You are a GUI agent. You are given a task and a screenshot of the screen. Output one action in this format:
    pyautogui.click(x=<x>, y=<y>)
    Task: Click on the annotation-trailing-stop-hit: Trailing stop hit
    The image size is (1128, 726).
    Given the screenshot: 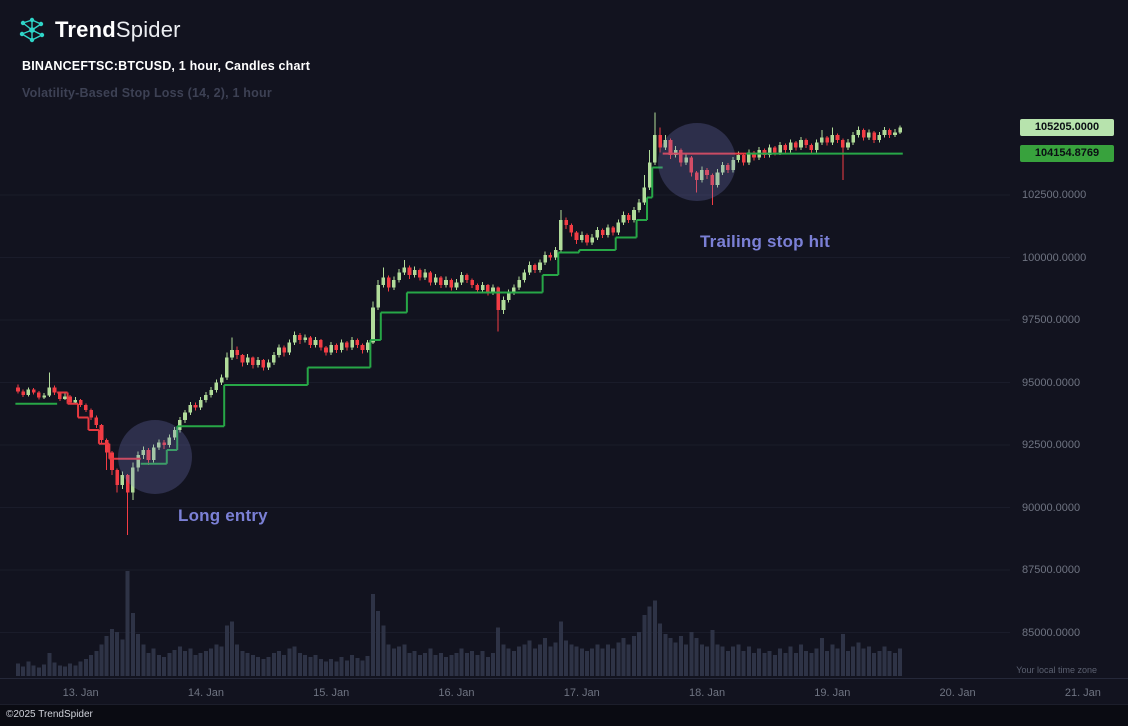 What is the action you would take?
    pyautogui.click(x=765, y=241)
    